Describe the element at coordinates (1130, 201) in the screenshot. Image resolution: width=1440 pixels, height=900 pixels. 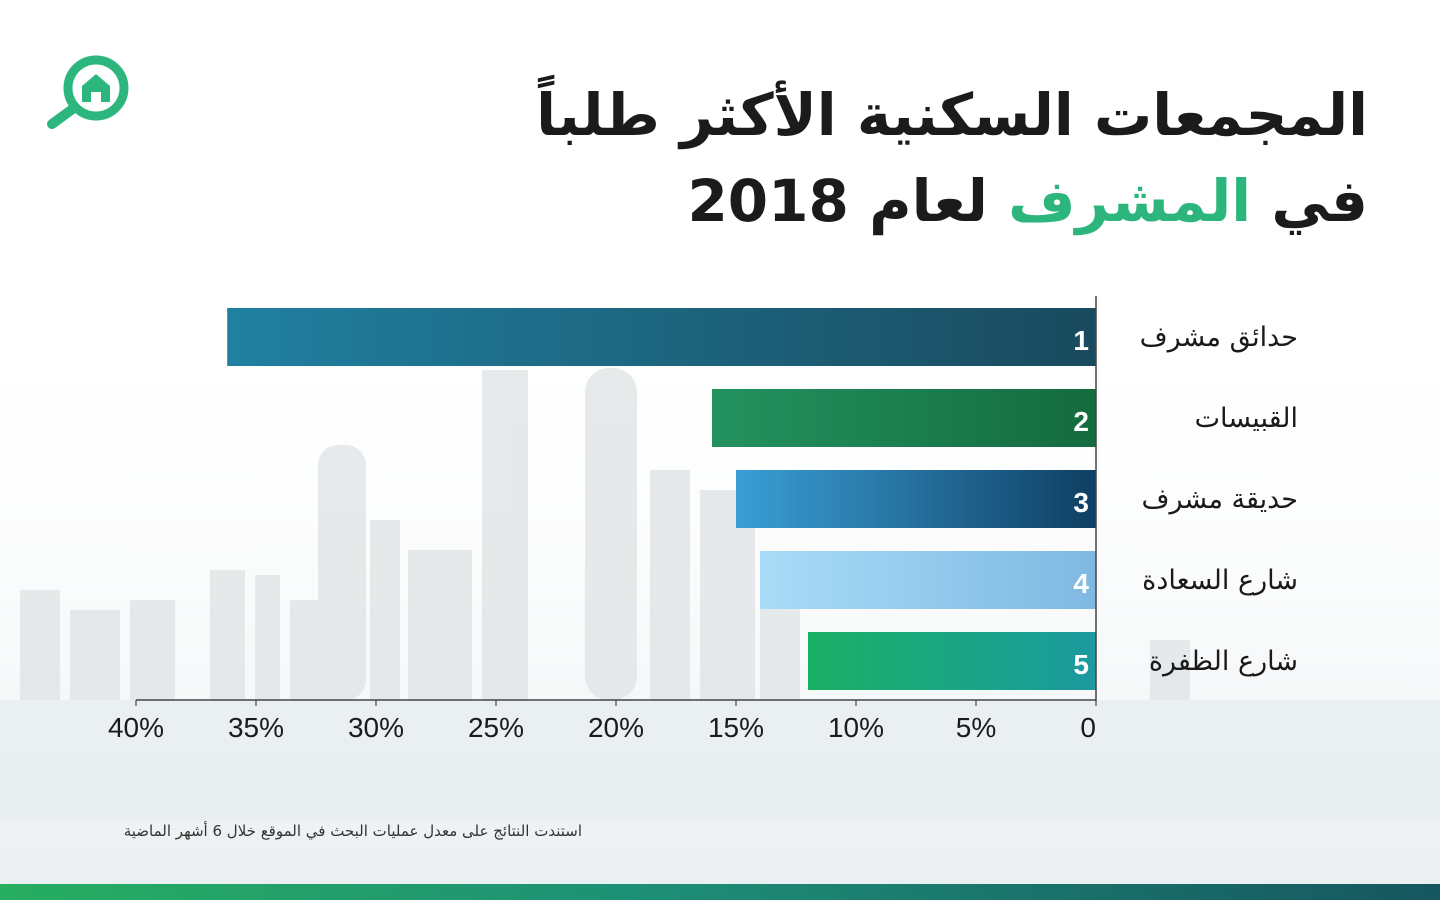
I see `title-line-2-accent: المشرف` at that location.